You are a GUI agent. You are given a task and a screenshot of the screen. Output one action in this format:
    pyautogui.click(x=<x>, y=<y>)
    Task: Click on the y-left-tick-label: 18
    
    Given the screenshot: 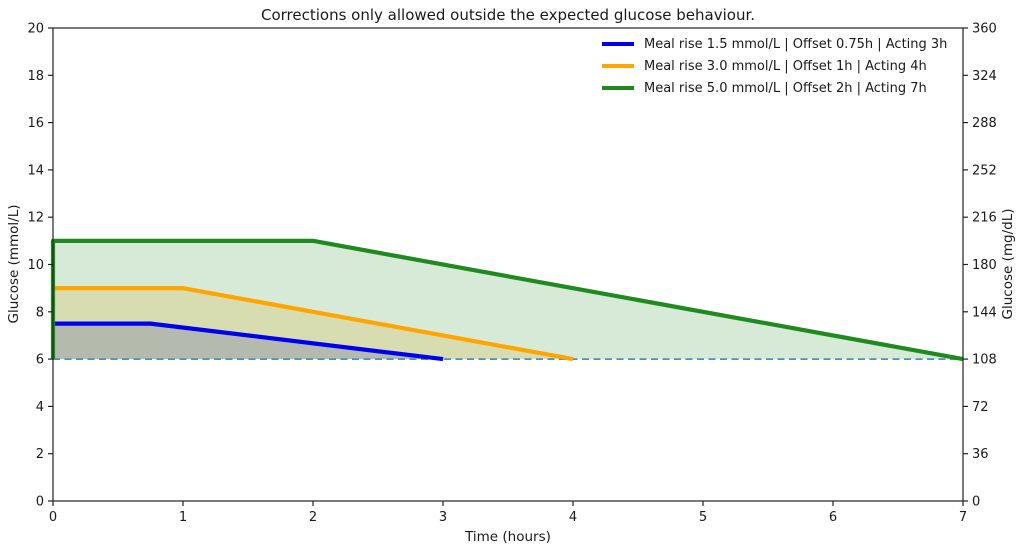 What is the action you would take?
    pyautogui.click(x=35, y=76)
    